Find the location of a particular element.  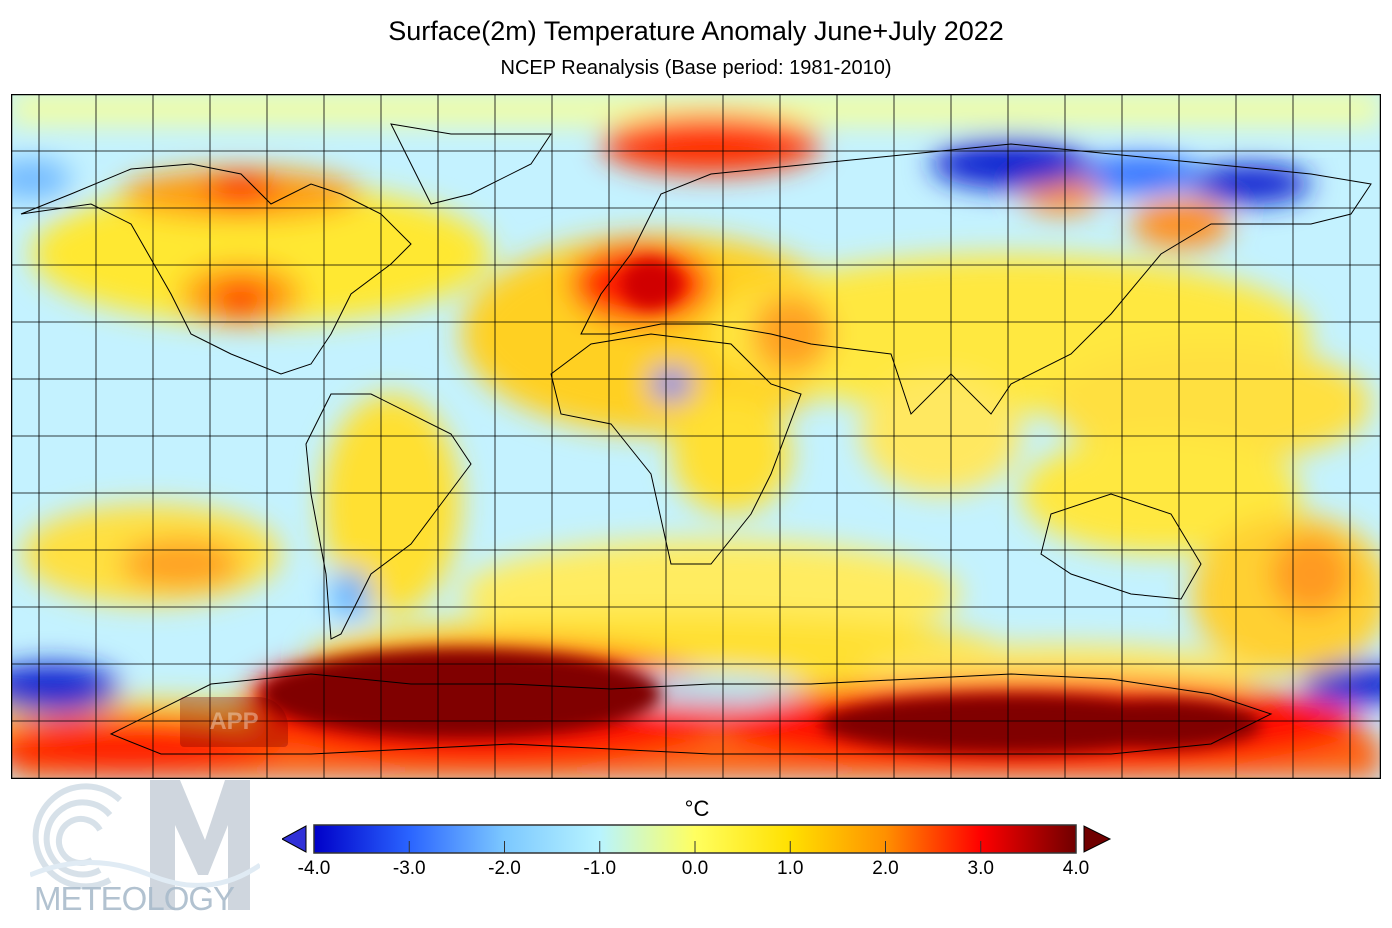

colorbar-tick-label: 1.0 is located at coordinates (790, 868).